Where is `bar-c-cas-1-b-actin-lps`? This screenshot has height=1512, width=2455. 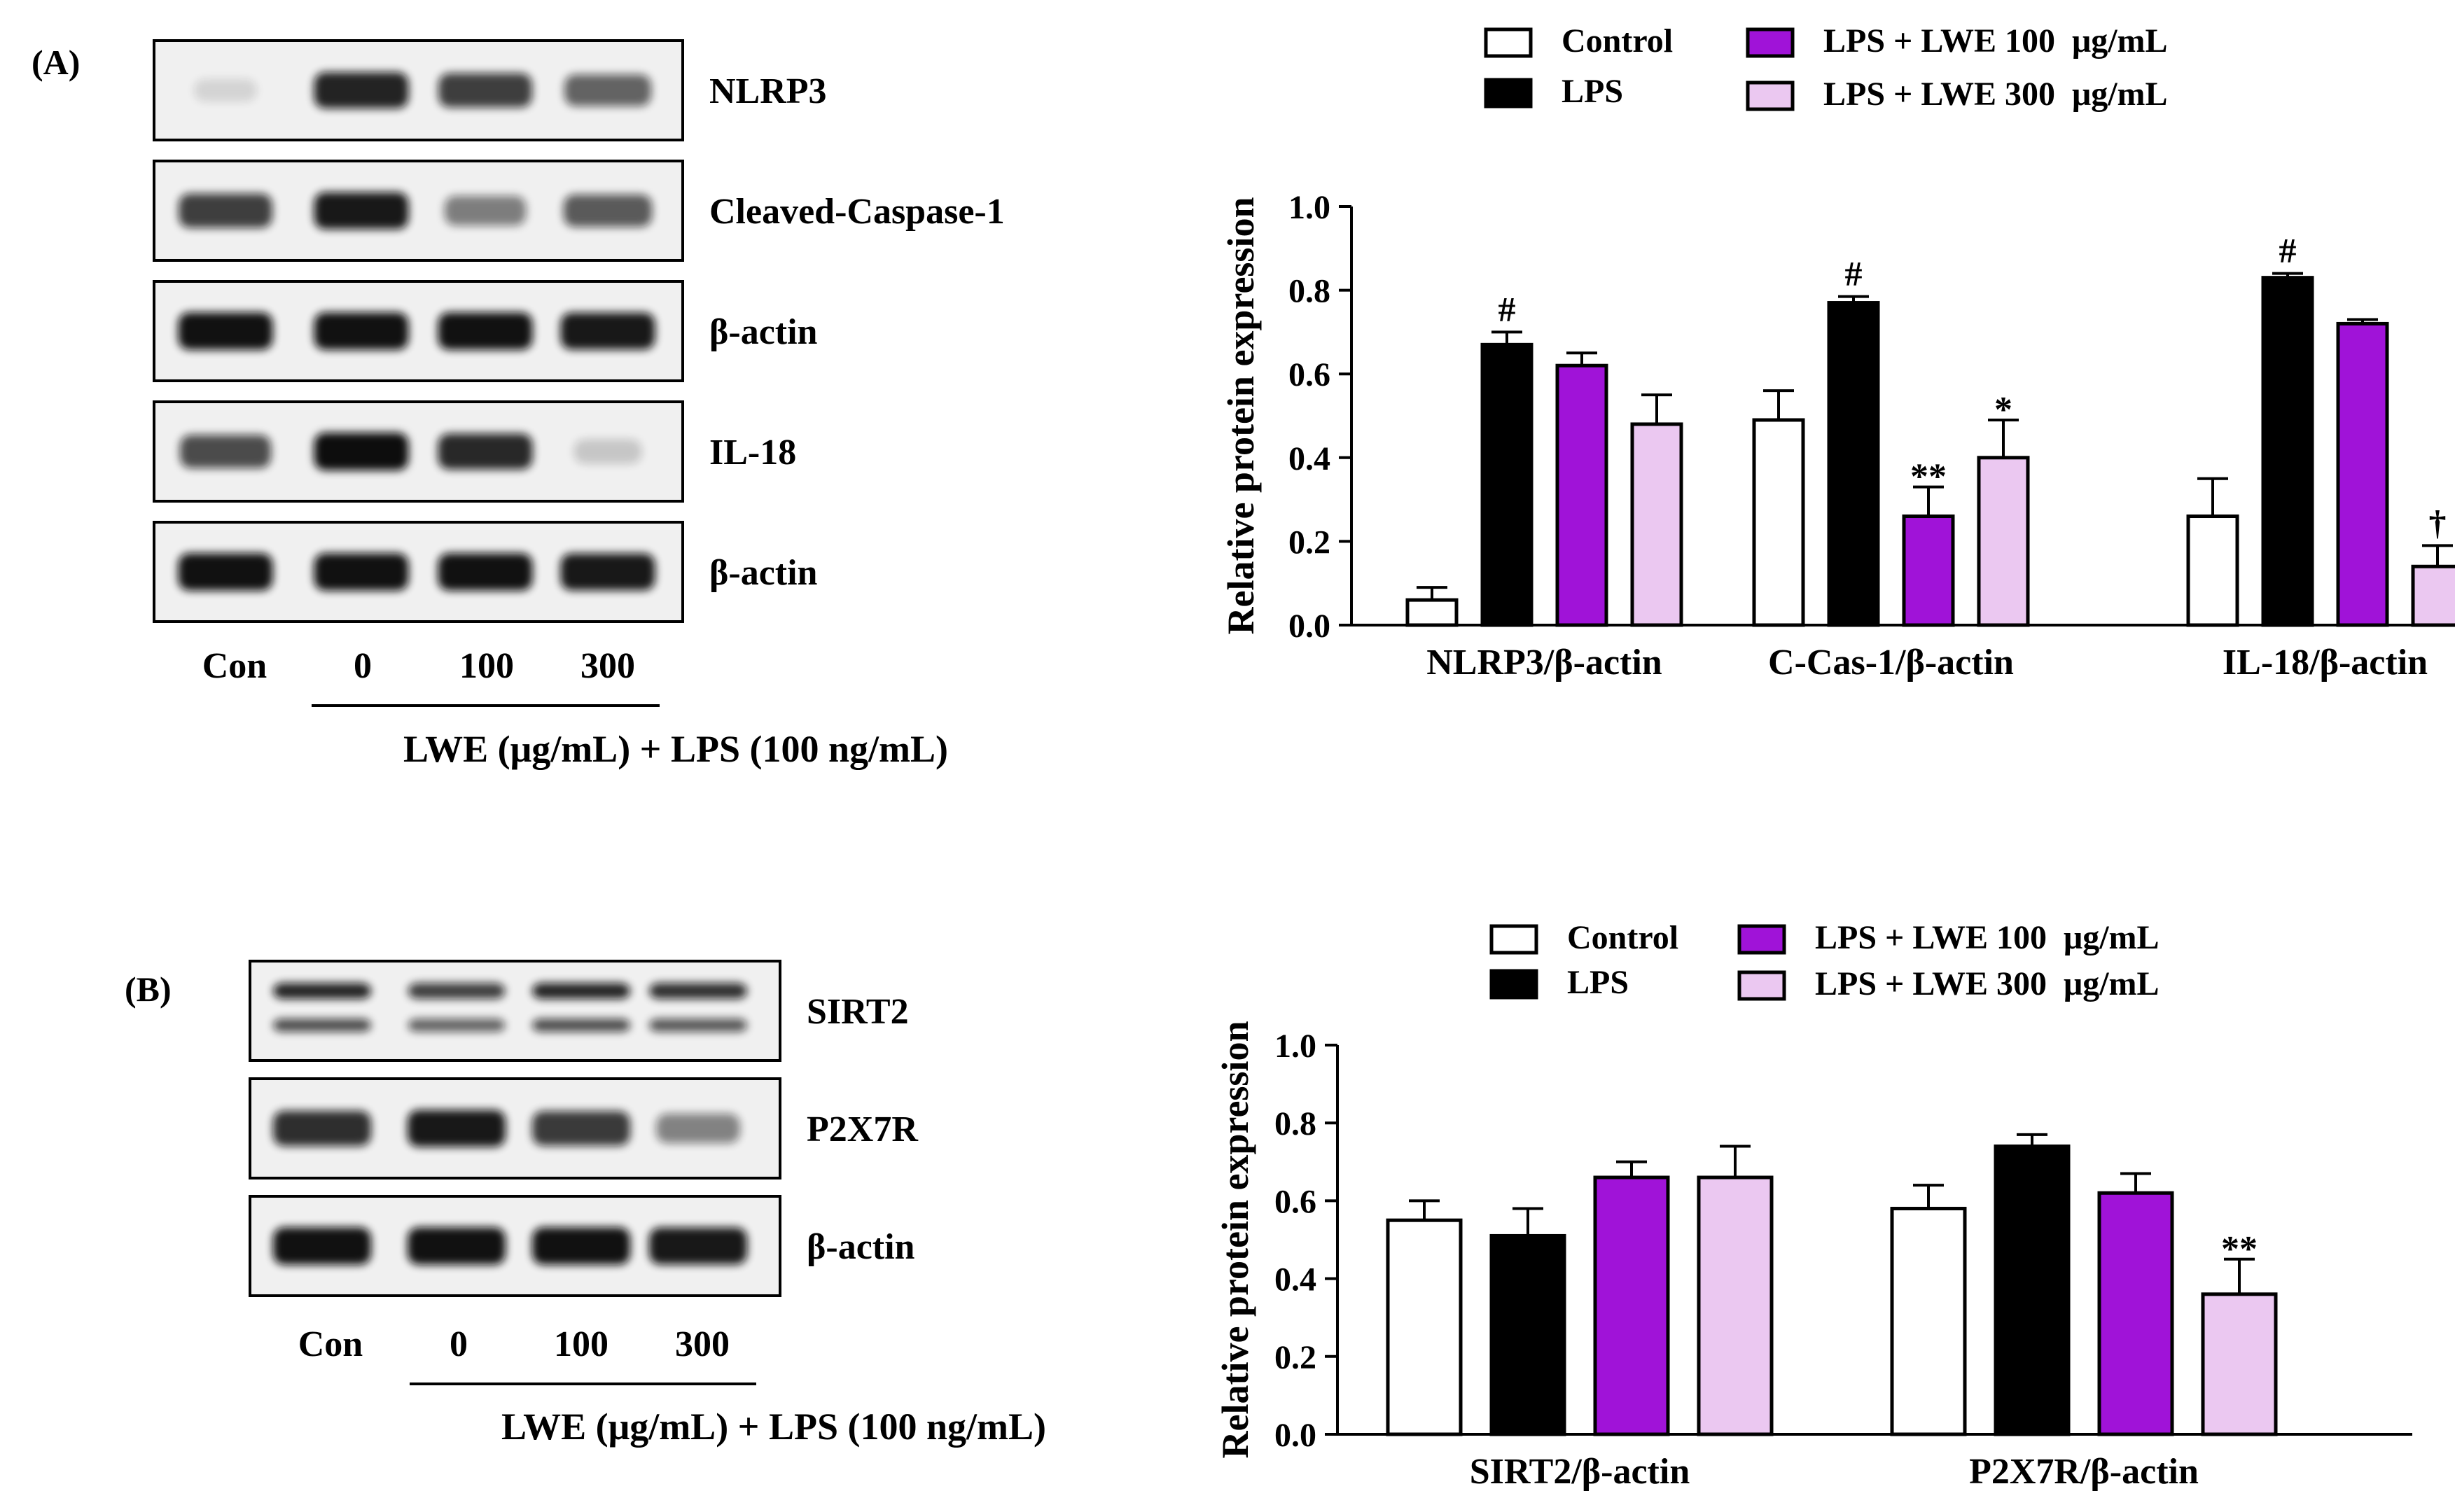 bar-c-cas-1-b-actin-lps is located at coordinates (1853, 464).